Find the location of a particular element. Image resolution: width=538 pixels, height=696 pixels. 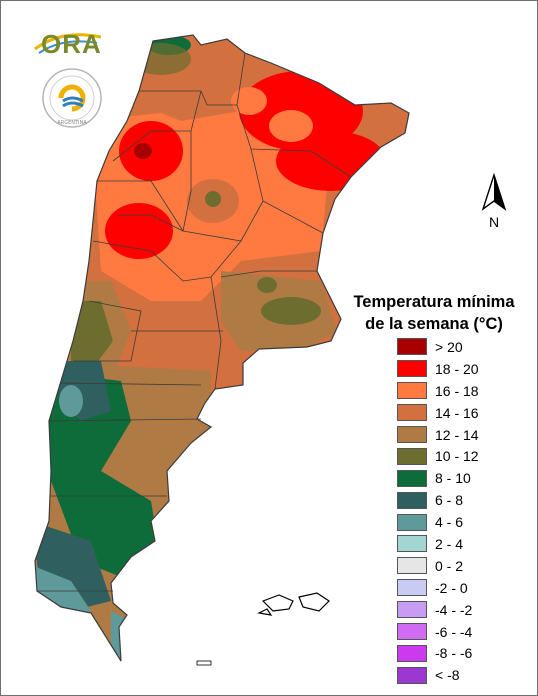

smn-logo: ARGENTINA is located at coordinates (72, 98).